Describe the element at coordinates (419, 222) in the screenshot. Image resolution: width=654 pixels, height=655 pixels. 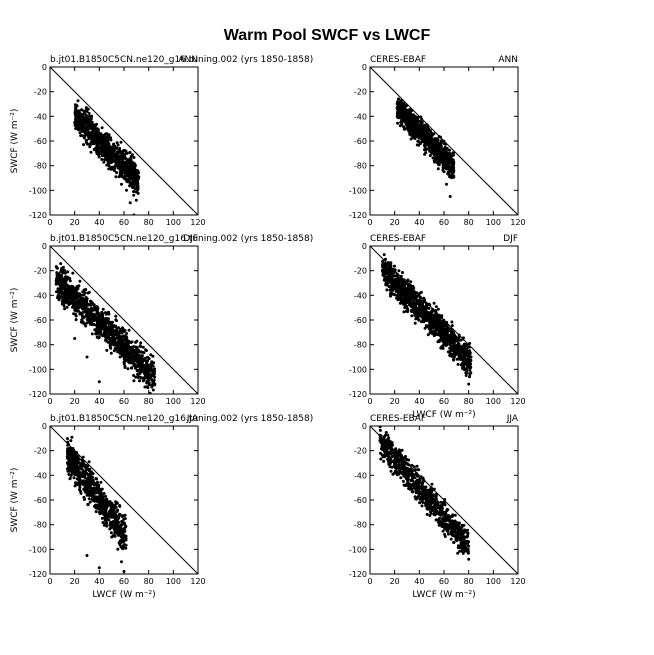
I see `x-tick-label: 40` at that location.